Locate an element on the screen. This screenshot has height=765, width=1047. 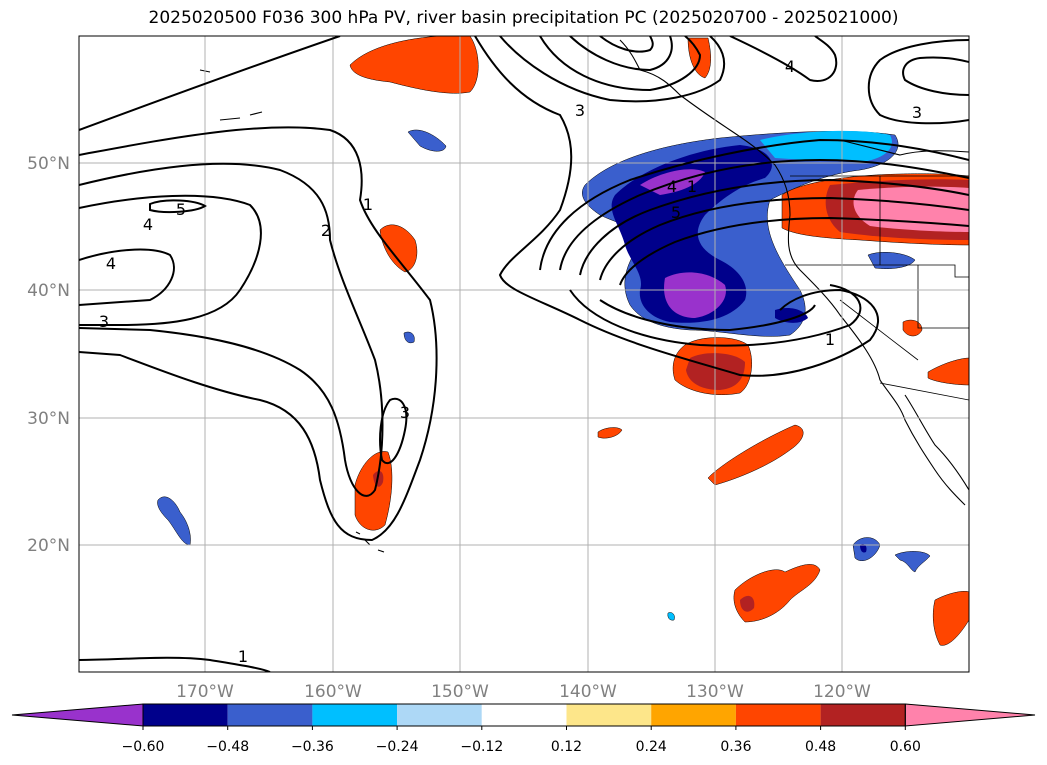
colorbar-tick-label: 0.24 is located at coordinates (651, 747).